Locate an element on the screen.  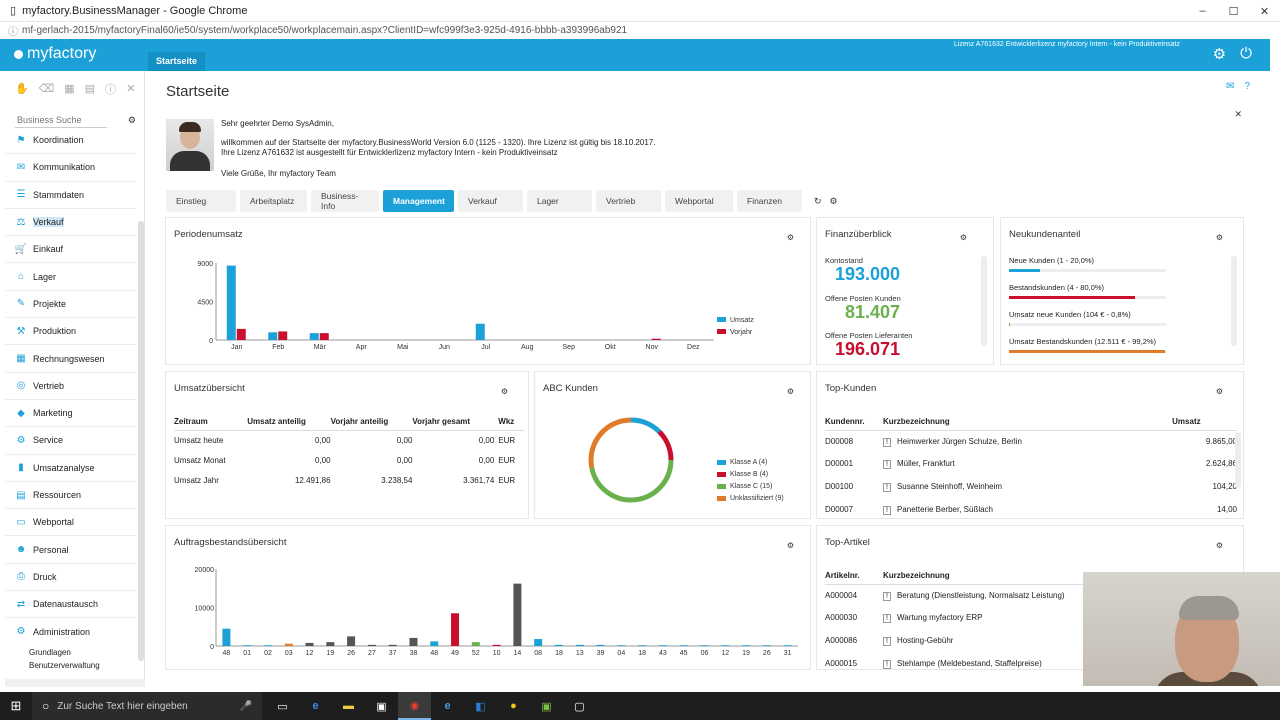
sidebar-item-marketing: ◆ Marketing is located at coordinates (70, 414).